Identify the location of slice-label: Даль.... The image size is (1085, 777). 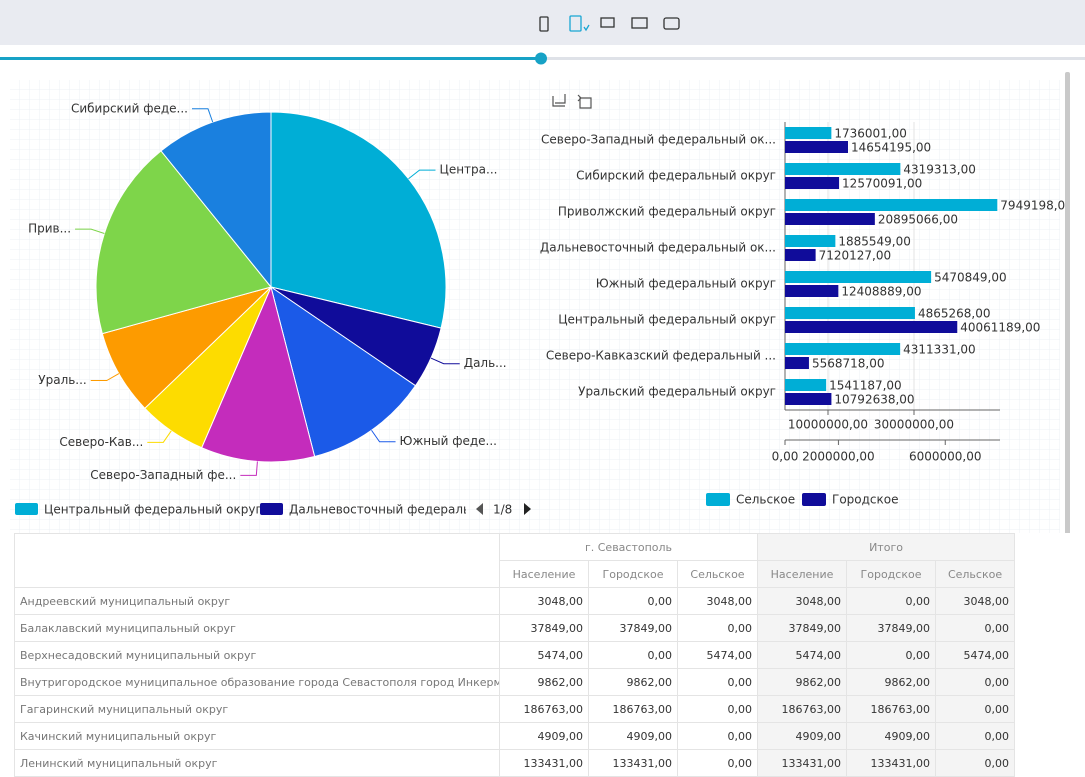
(485, 363).